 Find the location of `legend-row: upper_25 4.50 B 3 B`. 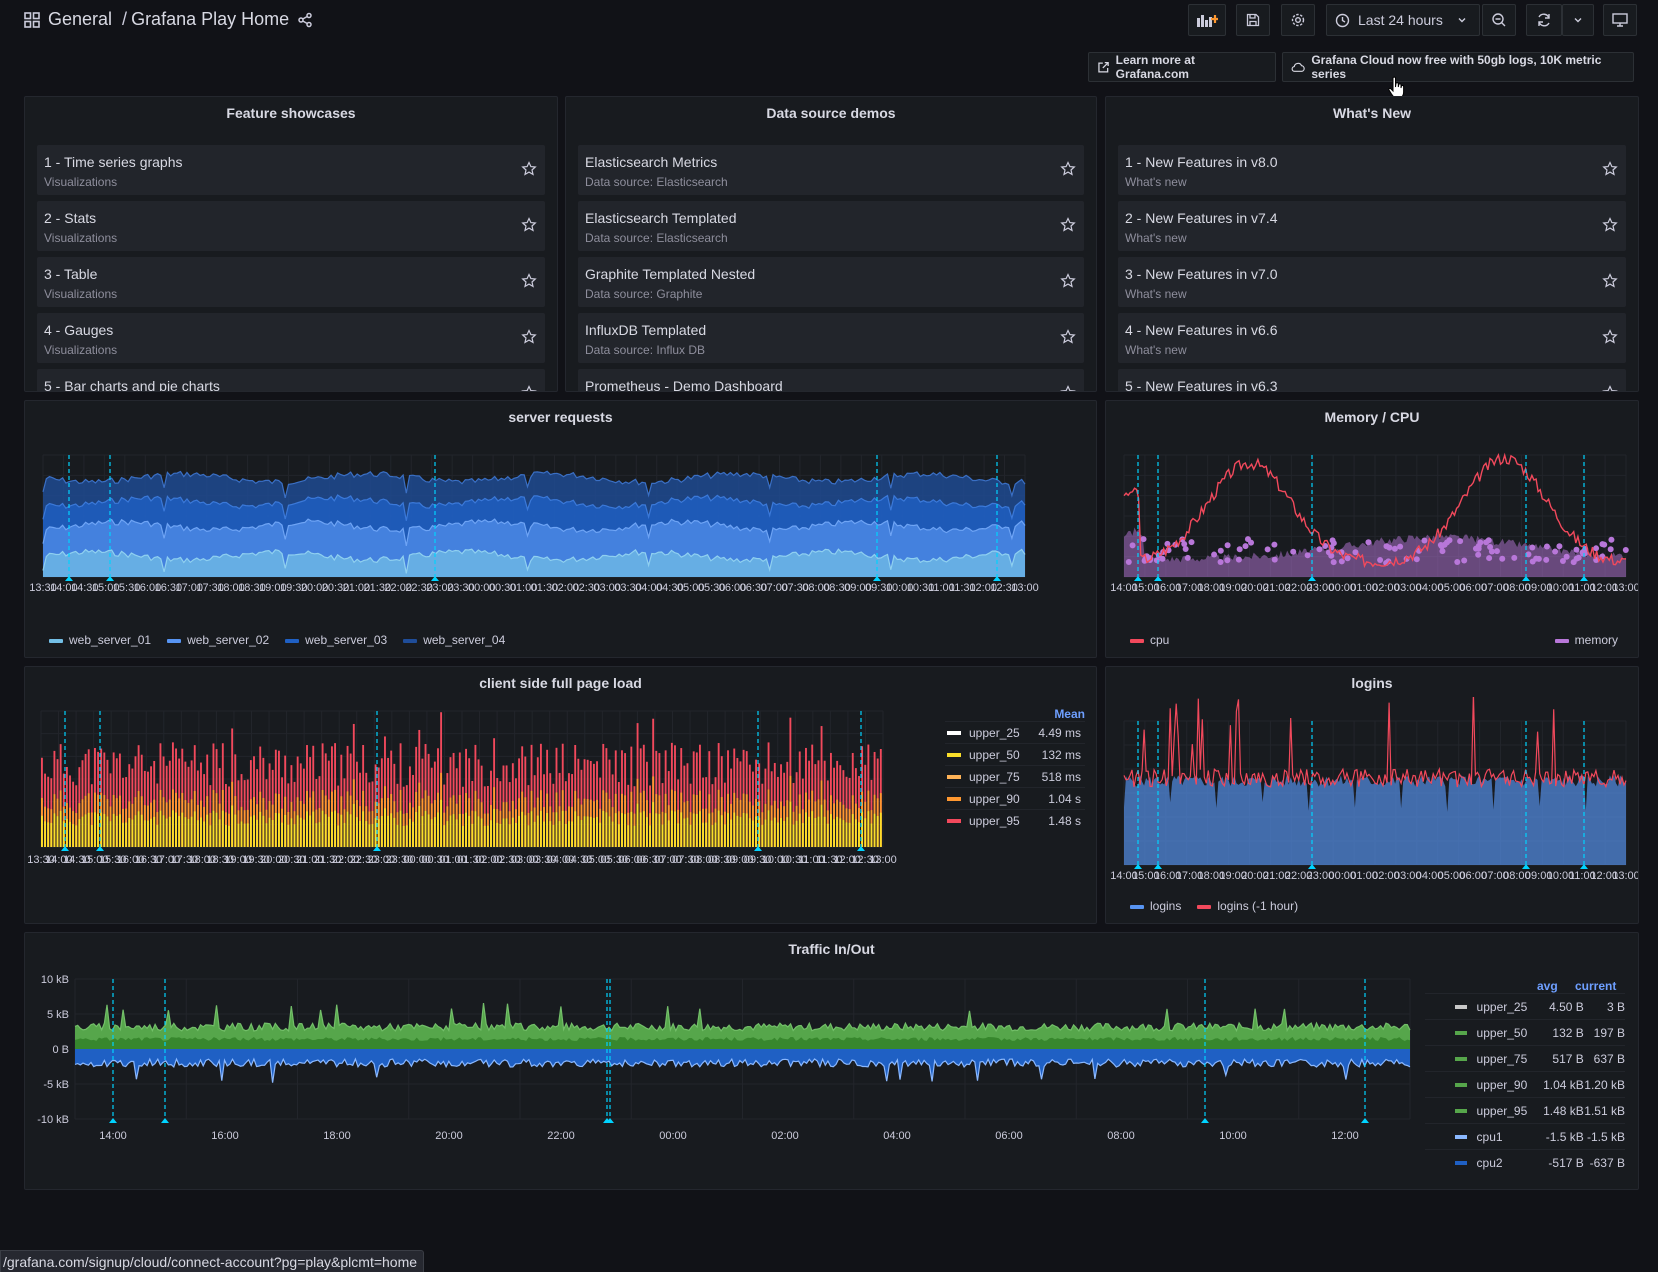

legend-row: upper_25 4.50 B 3 B is located at coordinates (1525, 1006).